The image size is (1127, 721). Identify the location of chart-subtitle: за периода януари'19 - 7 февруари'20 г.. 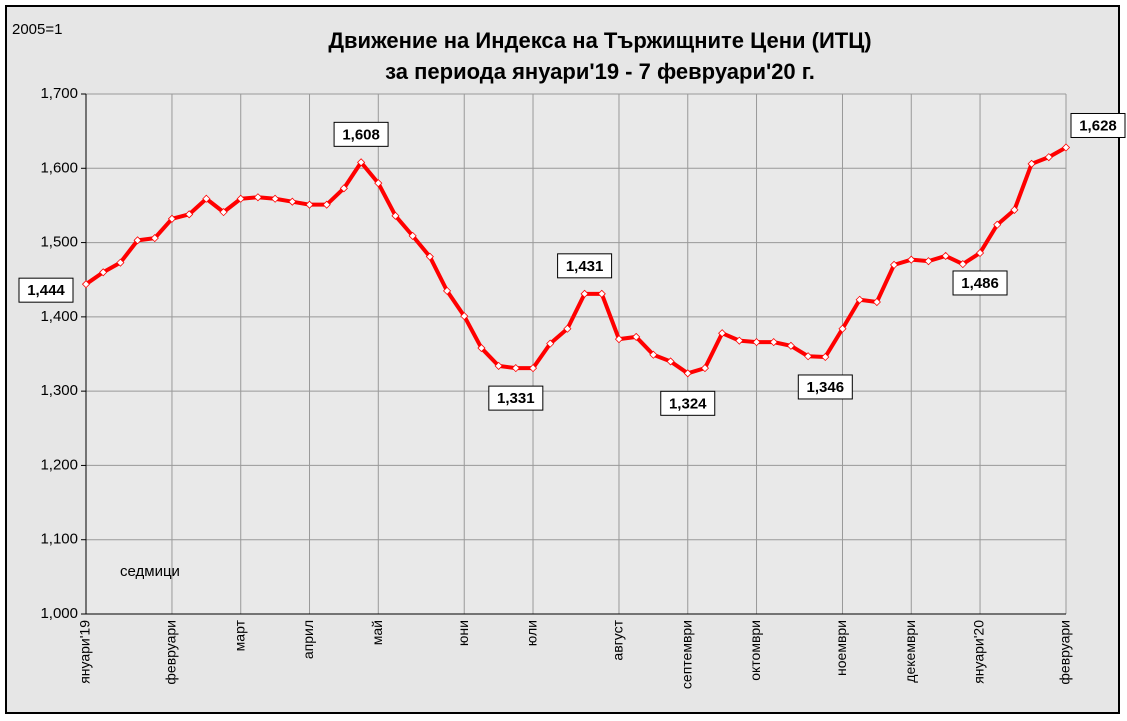
(600, 71).